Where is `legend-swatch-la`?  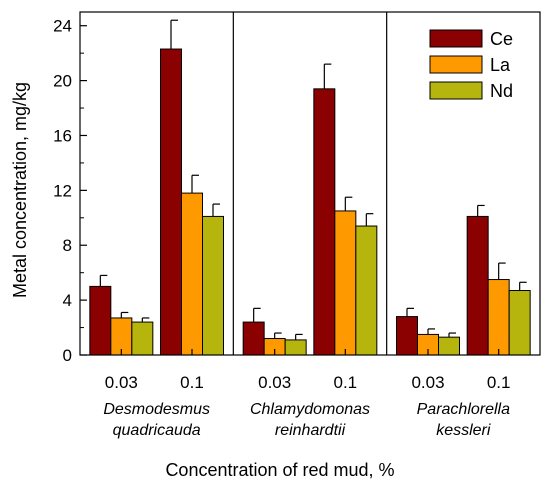
legend-swatch-la is located at coordinates (456, 64).